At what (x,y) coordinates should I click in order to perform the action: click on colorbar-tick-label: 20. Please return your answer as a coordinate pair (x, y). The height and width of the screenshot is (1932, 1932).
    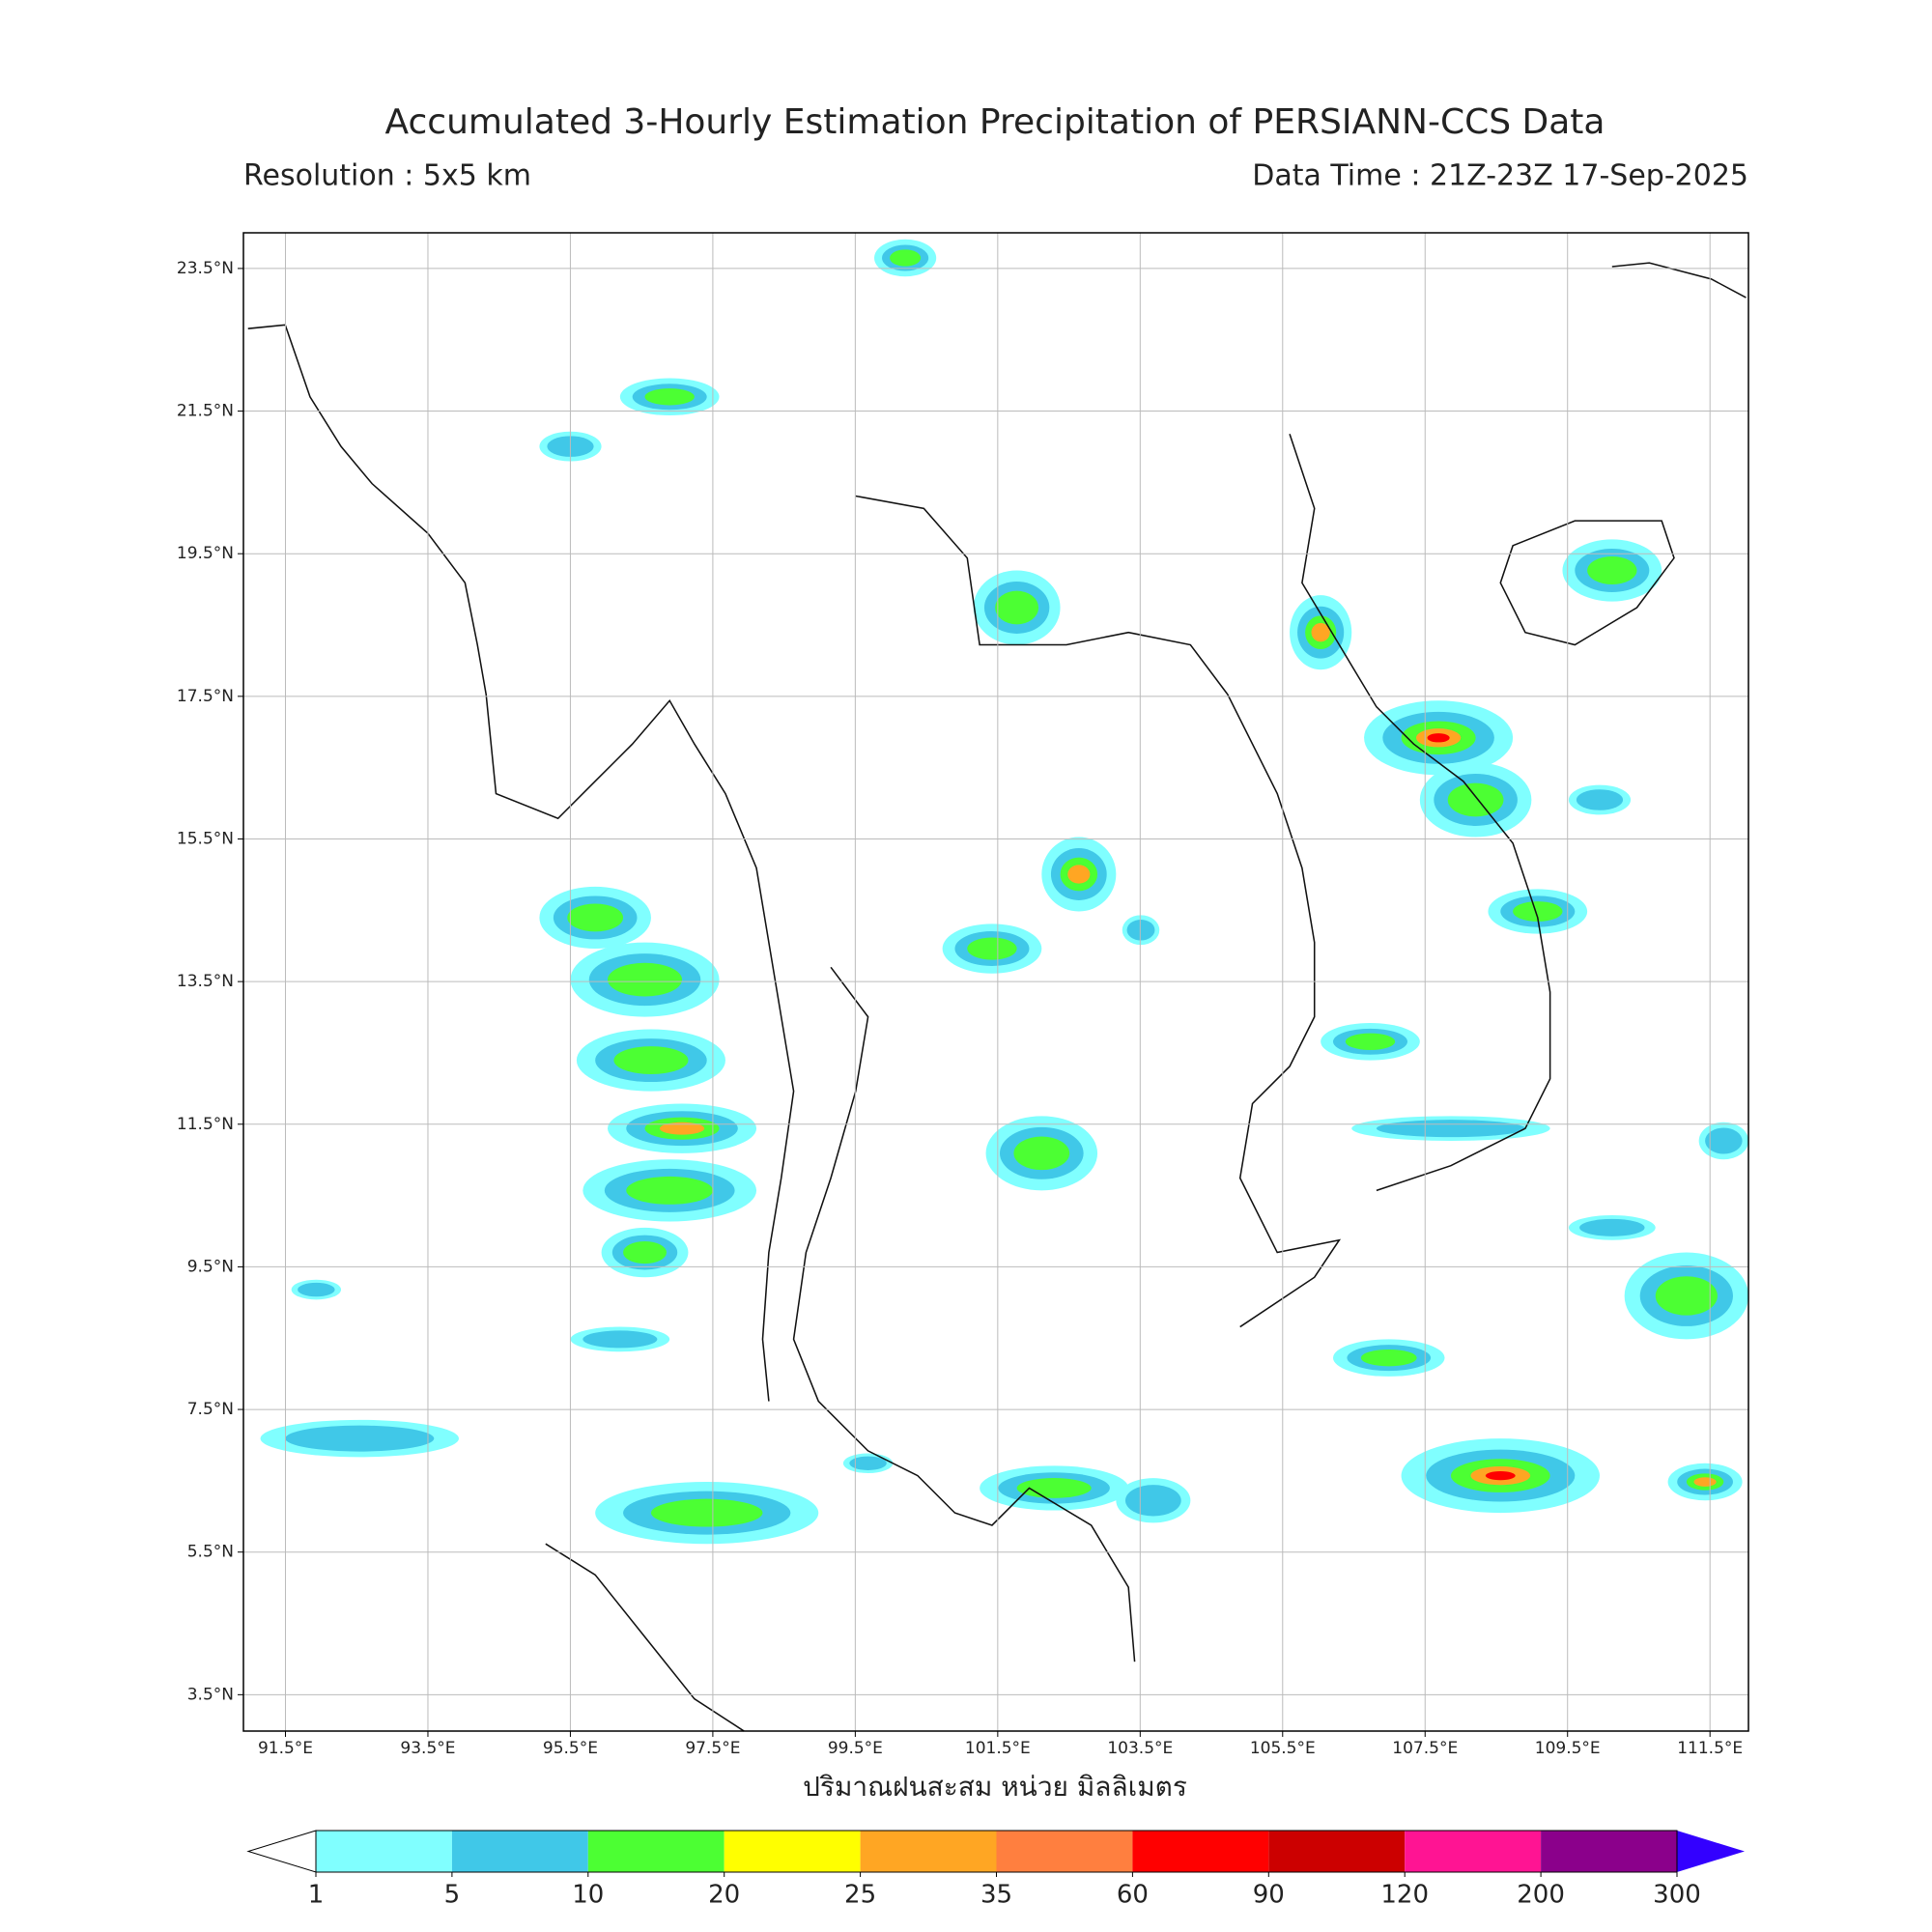
    Looking at the image, I should click on (724, 1895).